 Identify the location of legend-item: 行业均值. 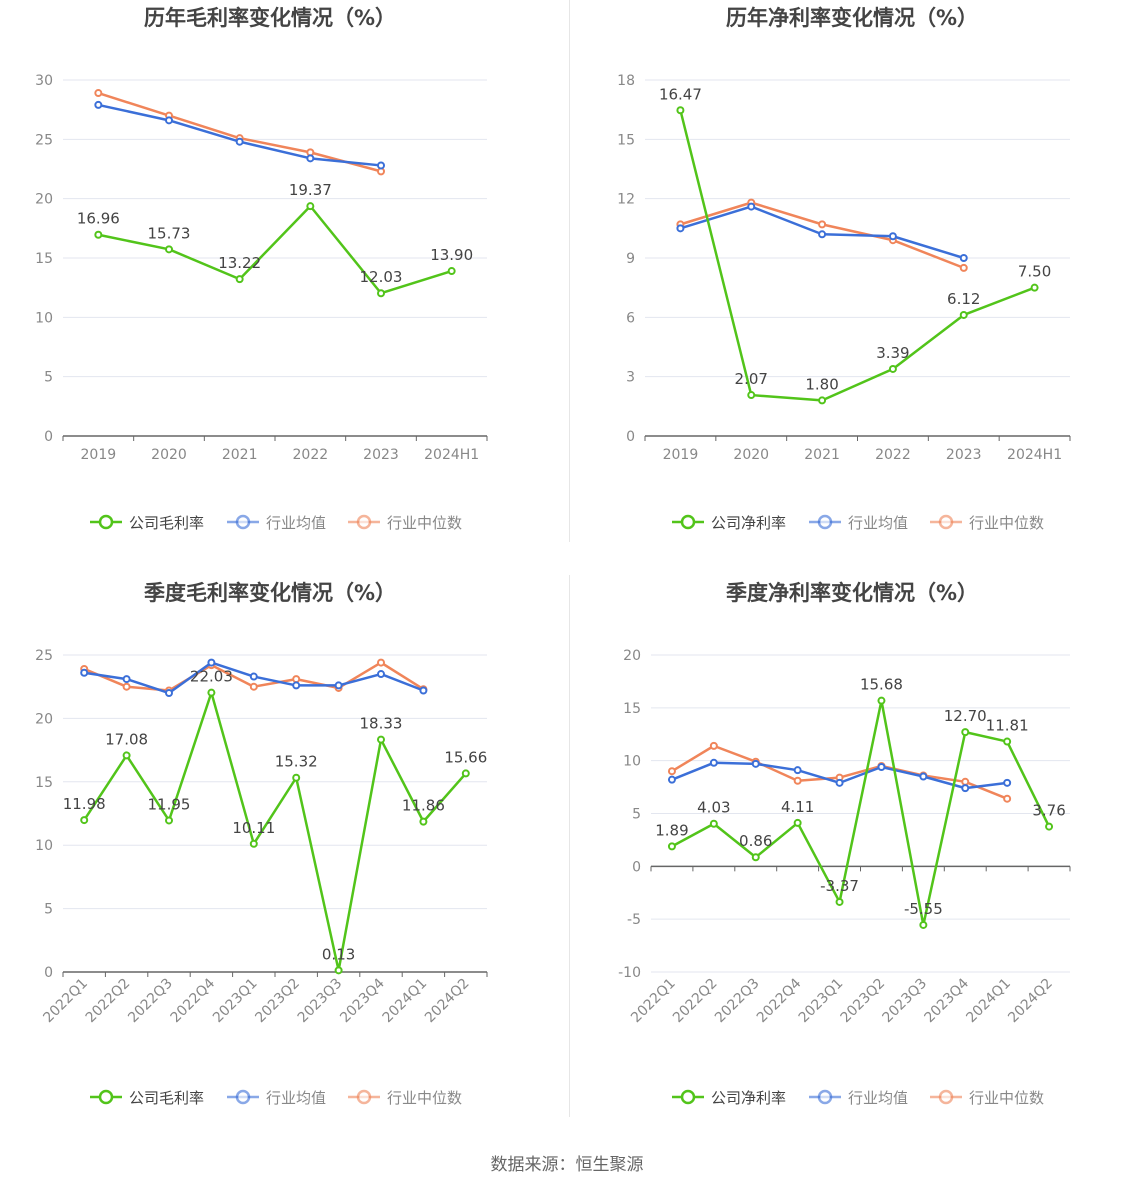
(858, 1098).